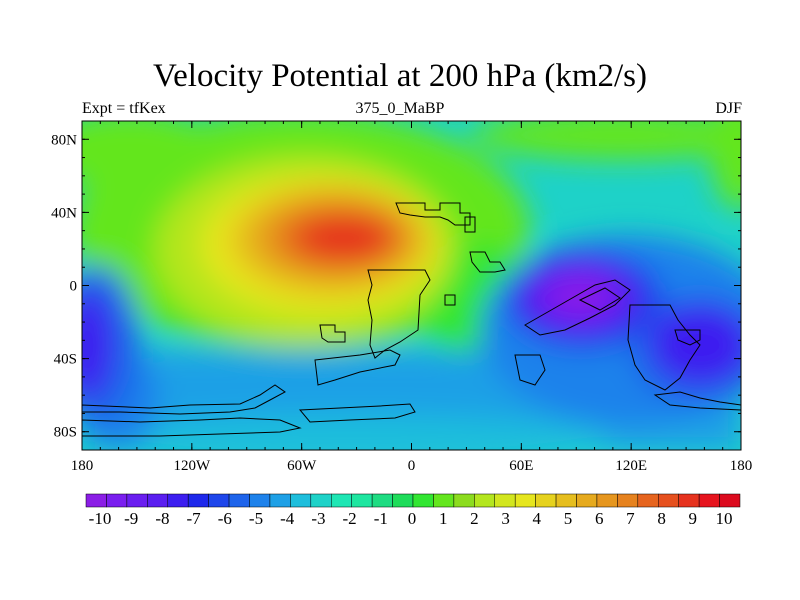 This screenshot has height=600, width=800. I want to click on colorbar-label: -8, so click(162, 518).